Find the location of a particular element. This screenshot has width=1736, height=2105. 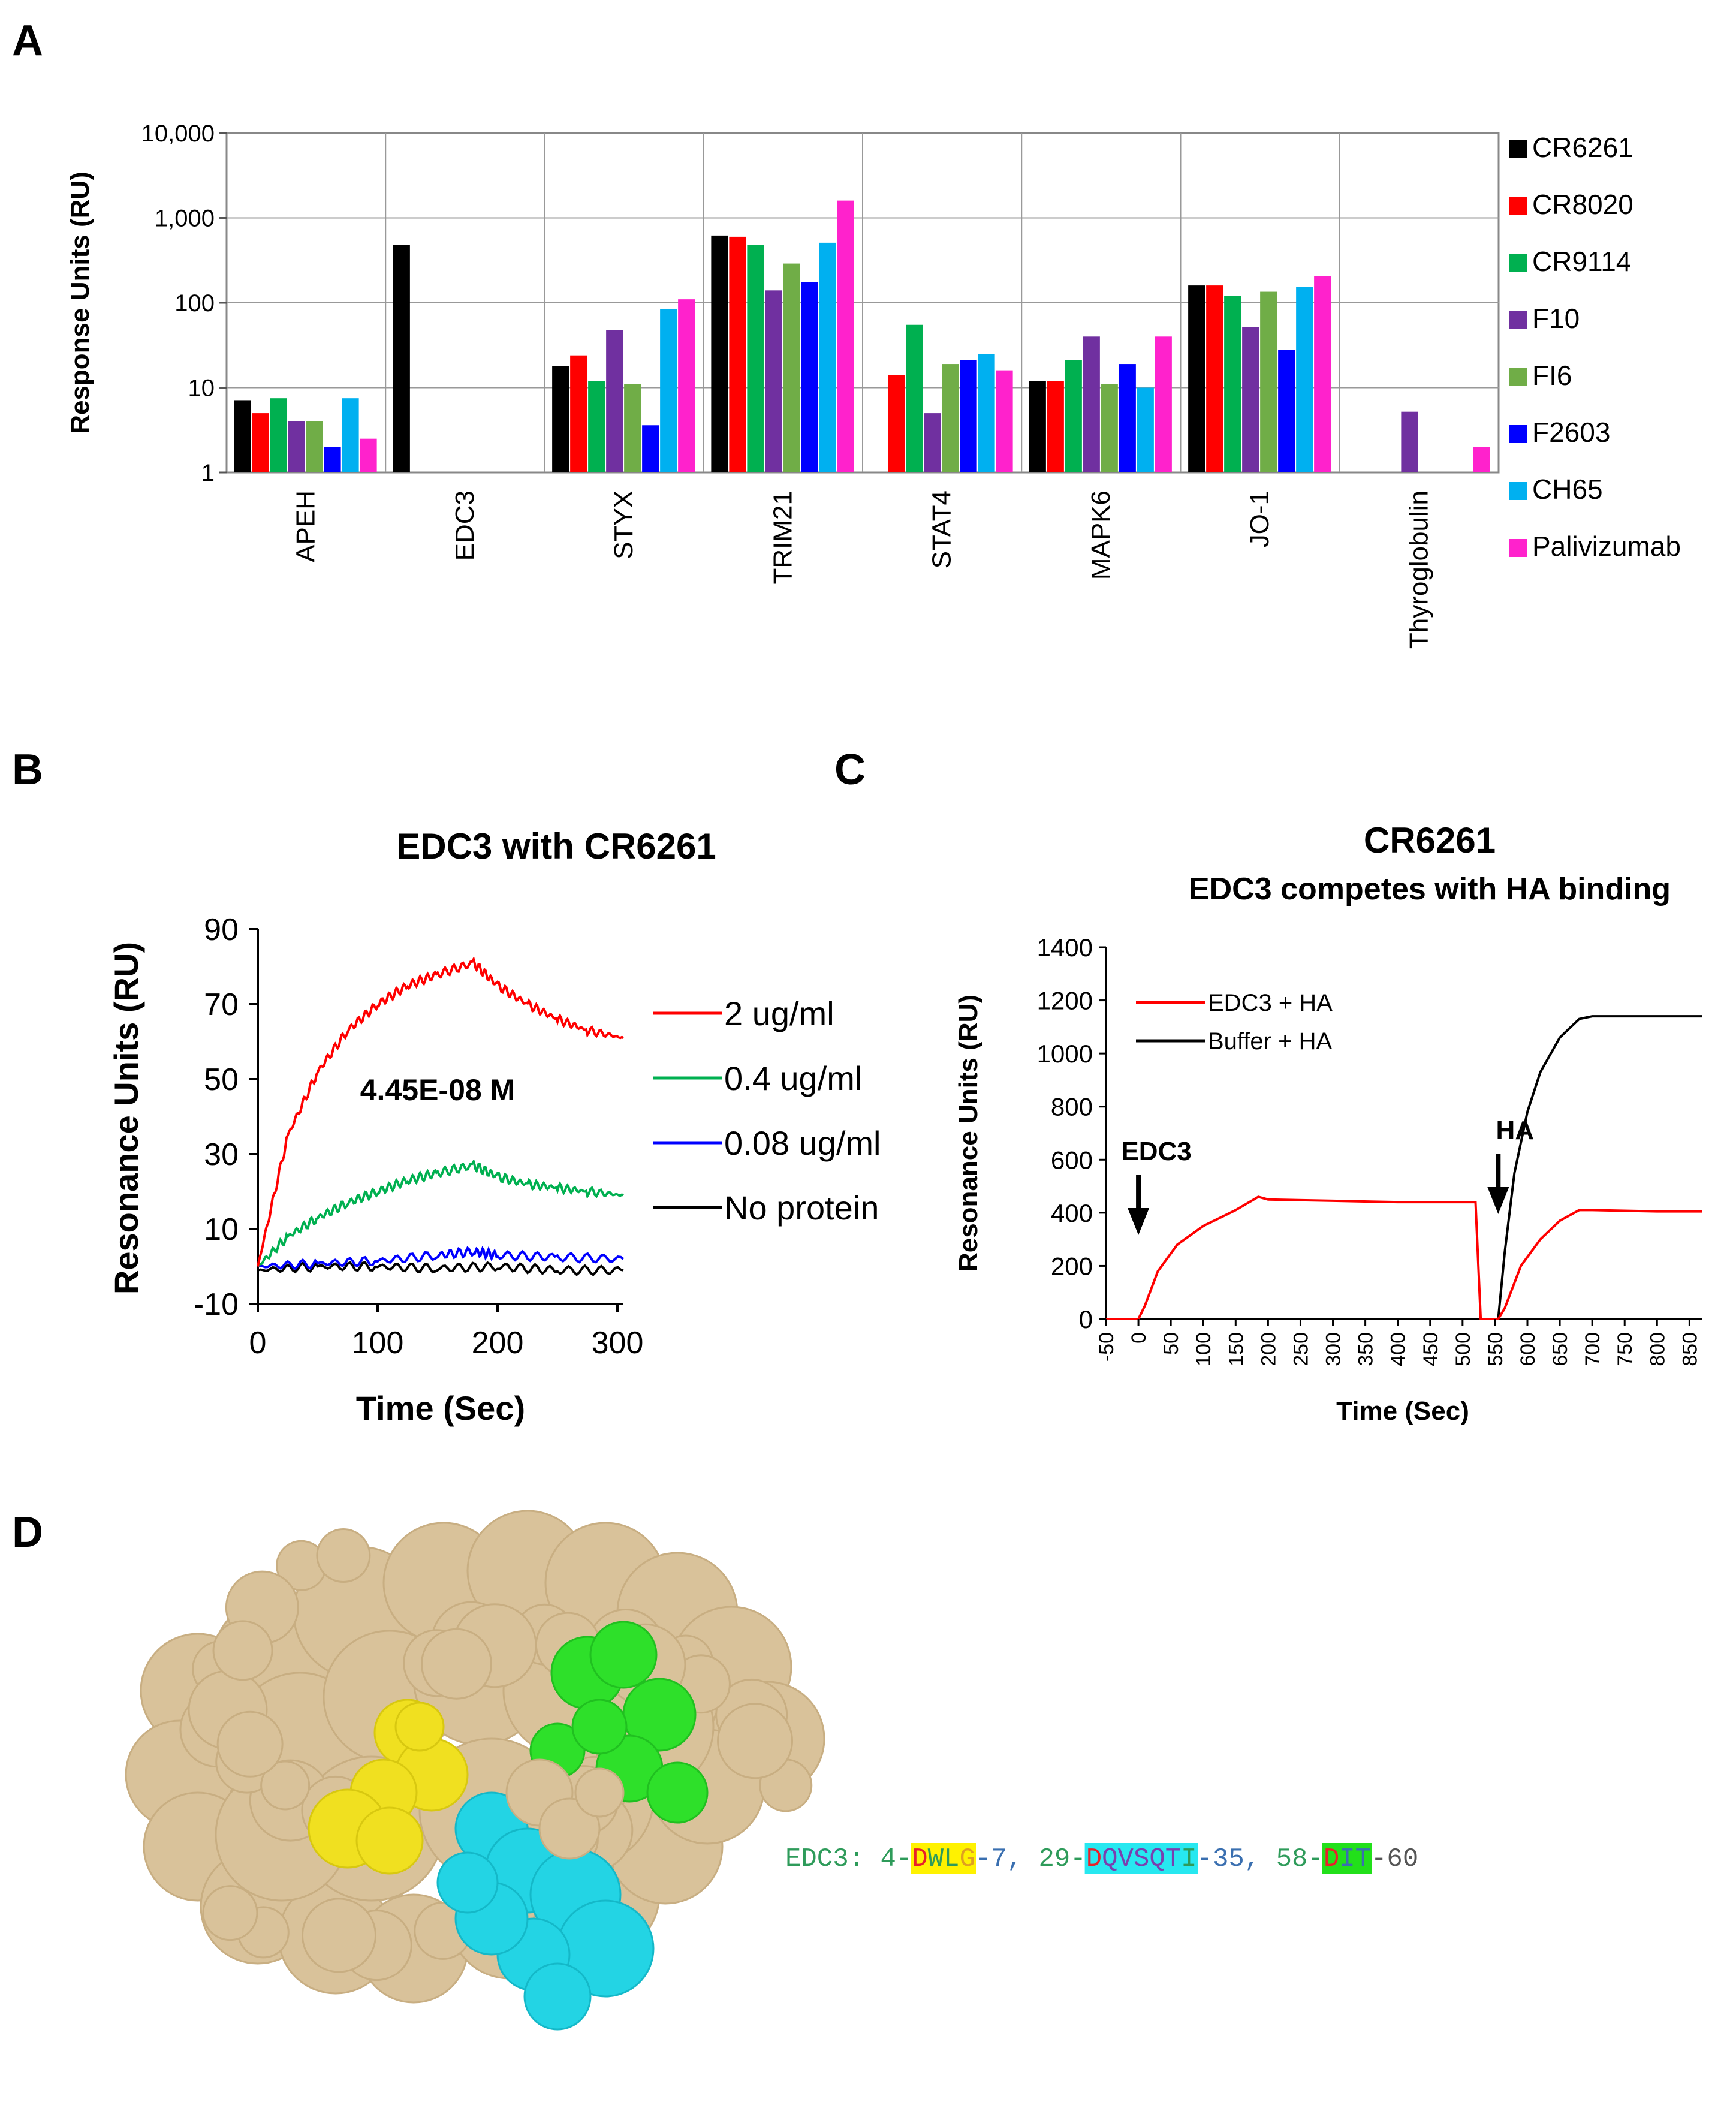

x-tick-label: 100 is located at coordinates (378, 1343).